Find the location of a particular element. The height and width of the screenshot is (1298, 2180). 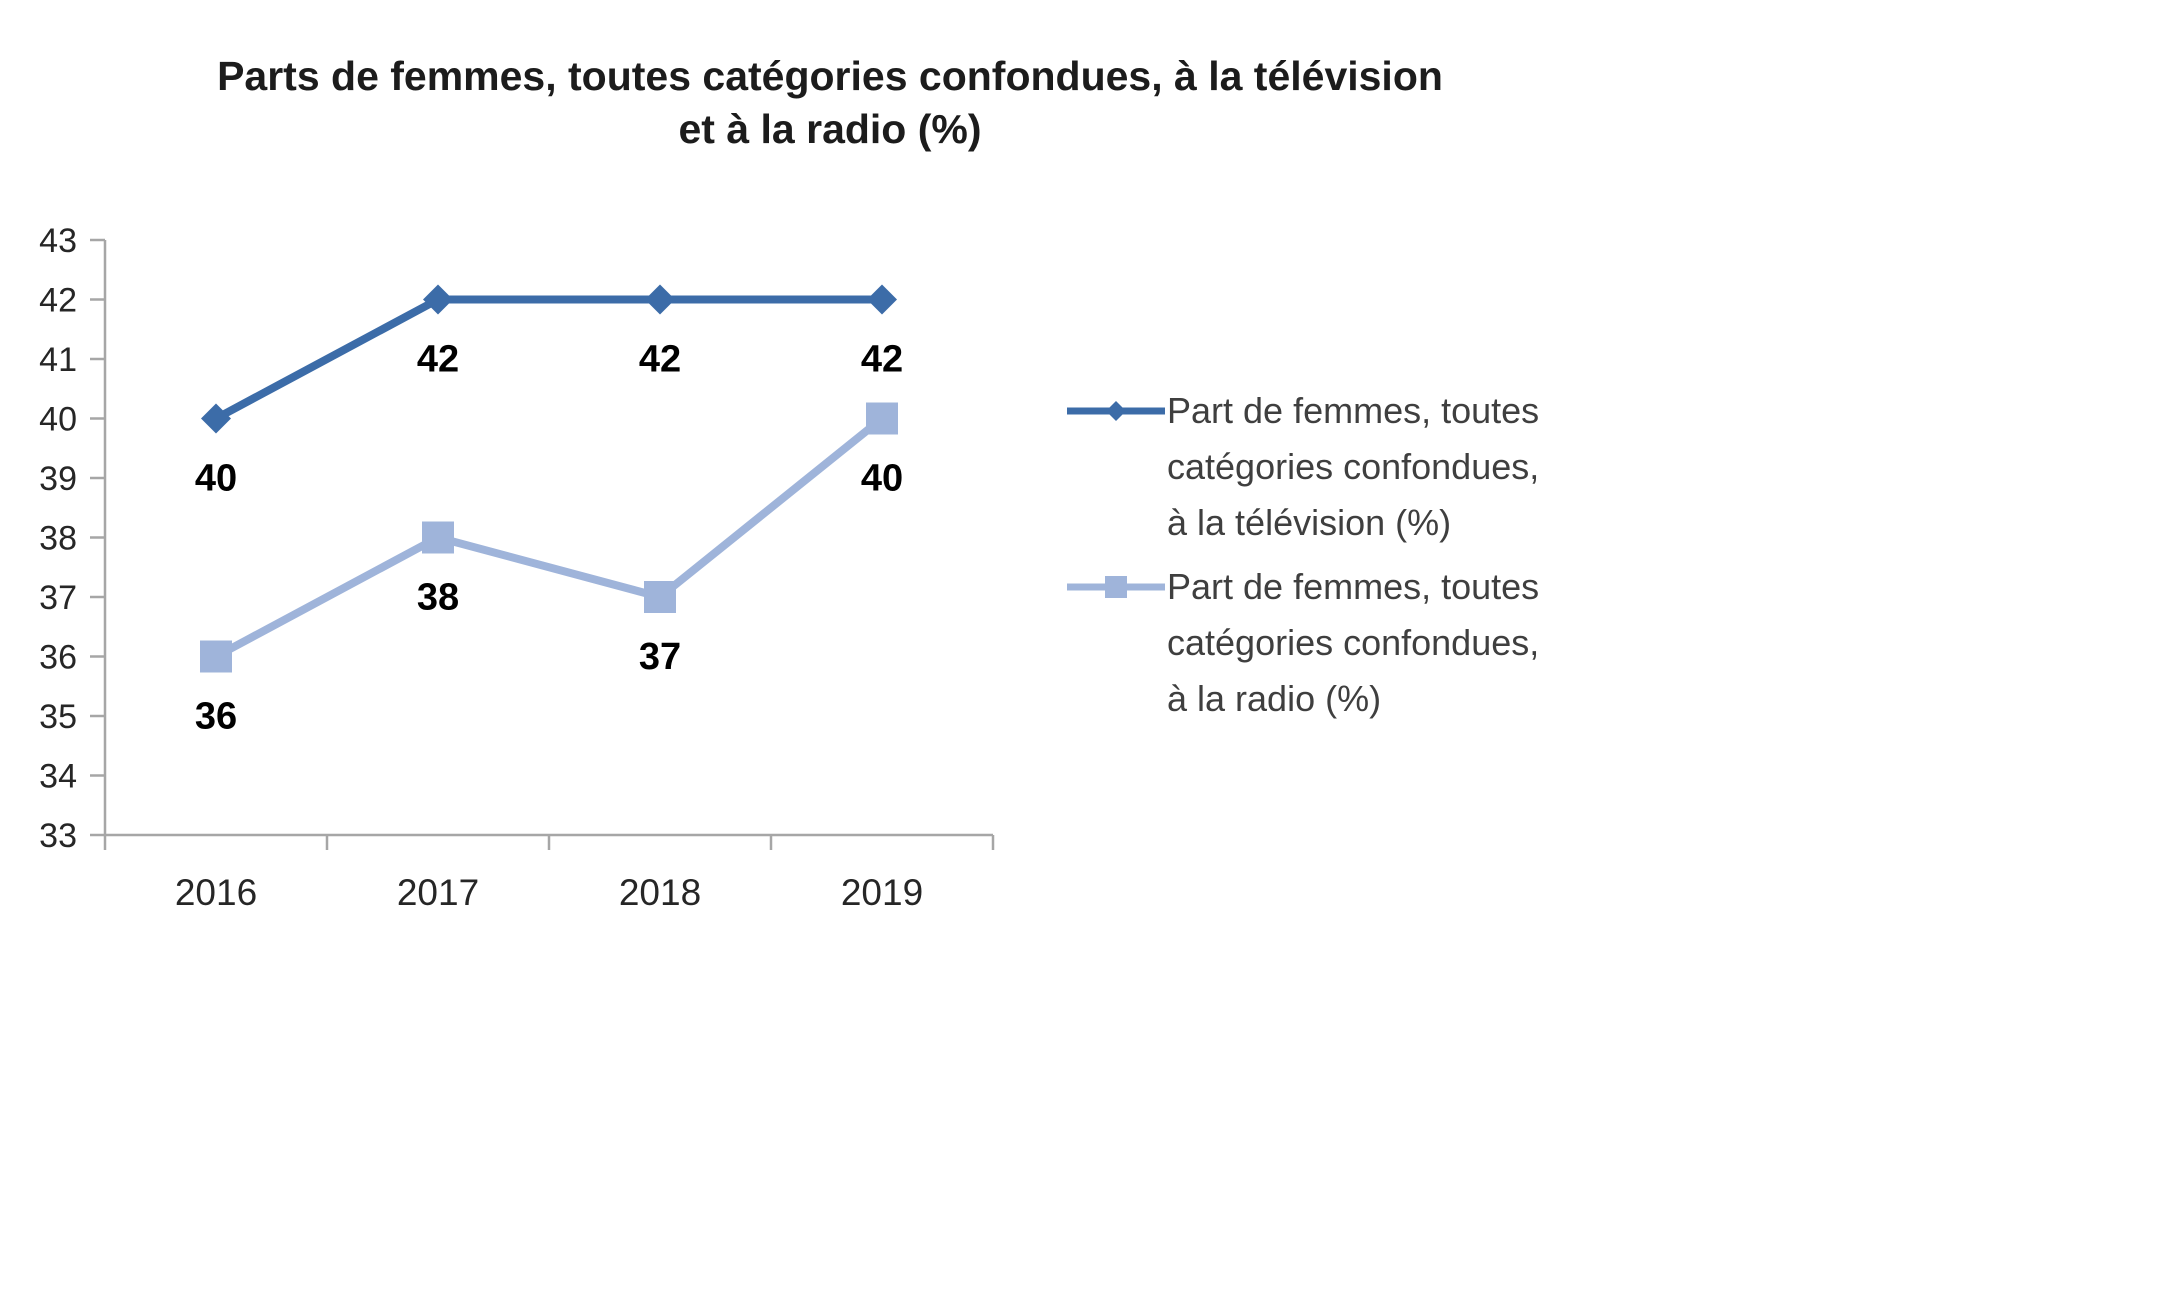

series-1: 36 38 37 40 is located at coordinates (549, 570).